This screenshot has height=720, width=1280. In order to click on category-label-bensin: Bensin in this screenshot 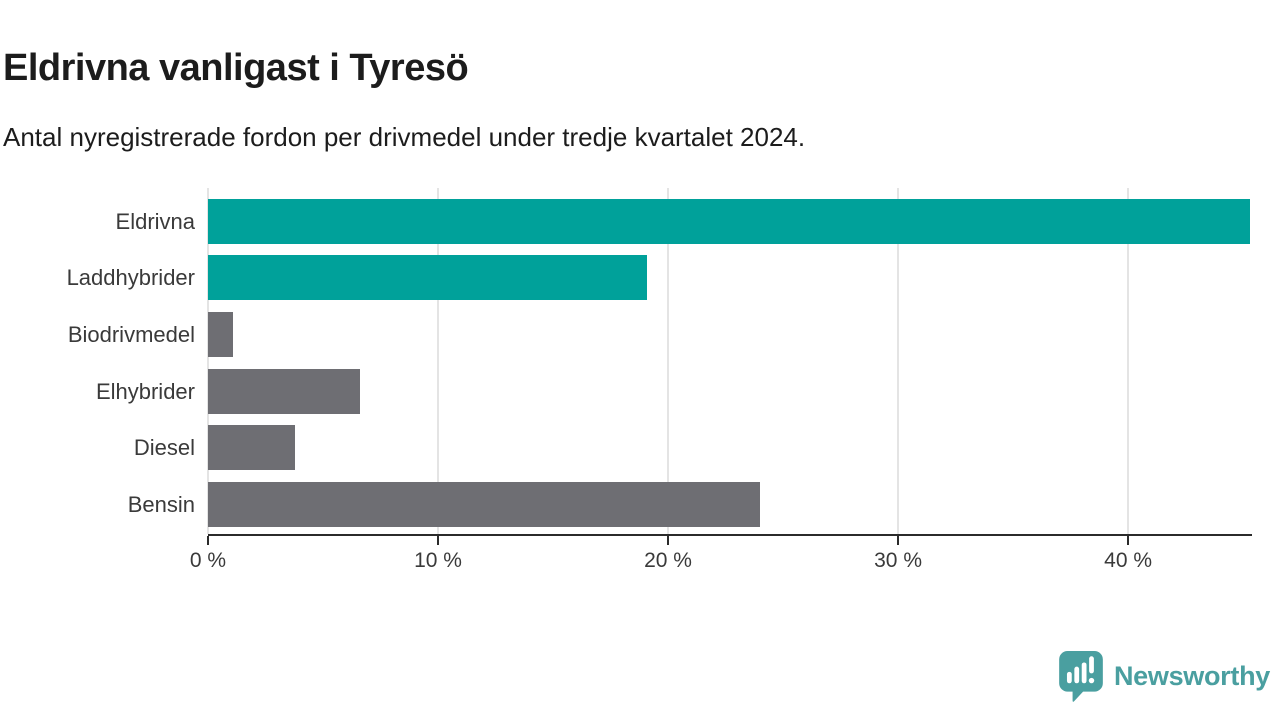, I will do `click(161, 504)`.